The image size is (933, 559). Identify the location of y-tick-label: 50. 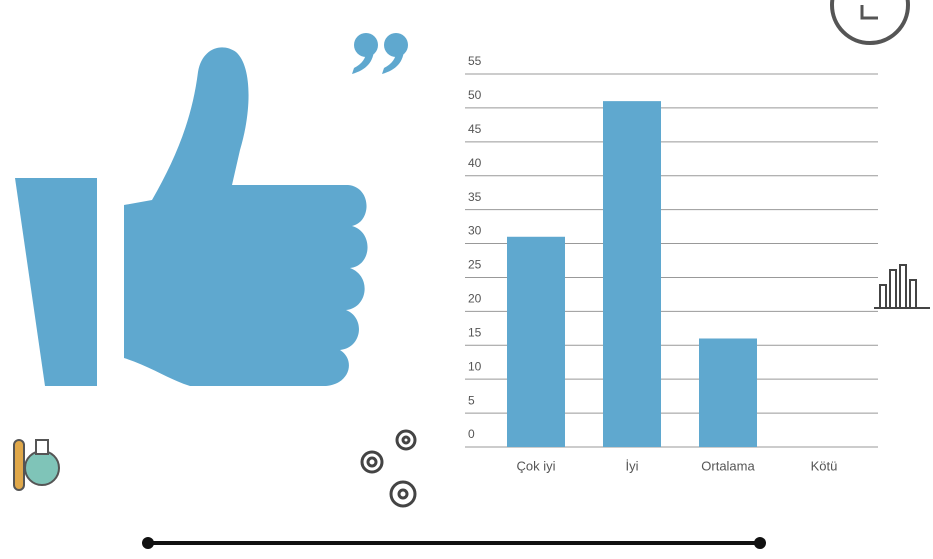
(475, 95).